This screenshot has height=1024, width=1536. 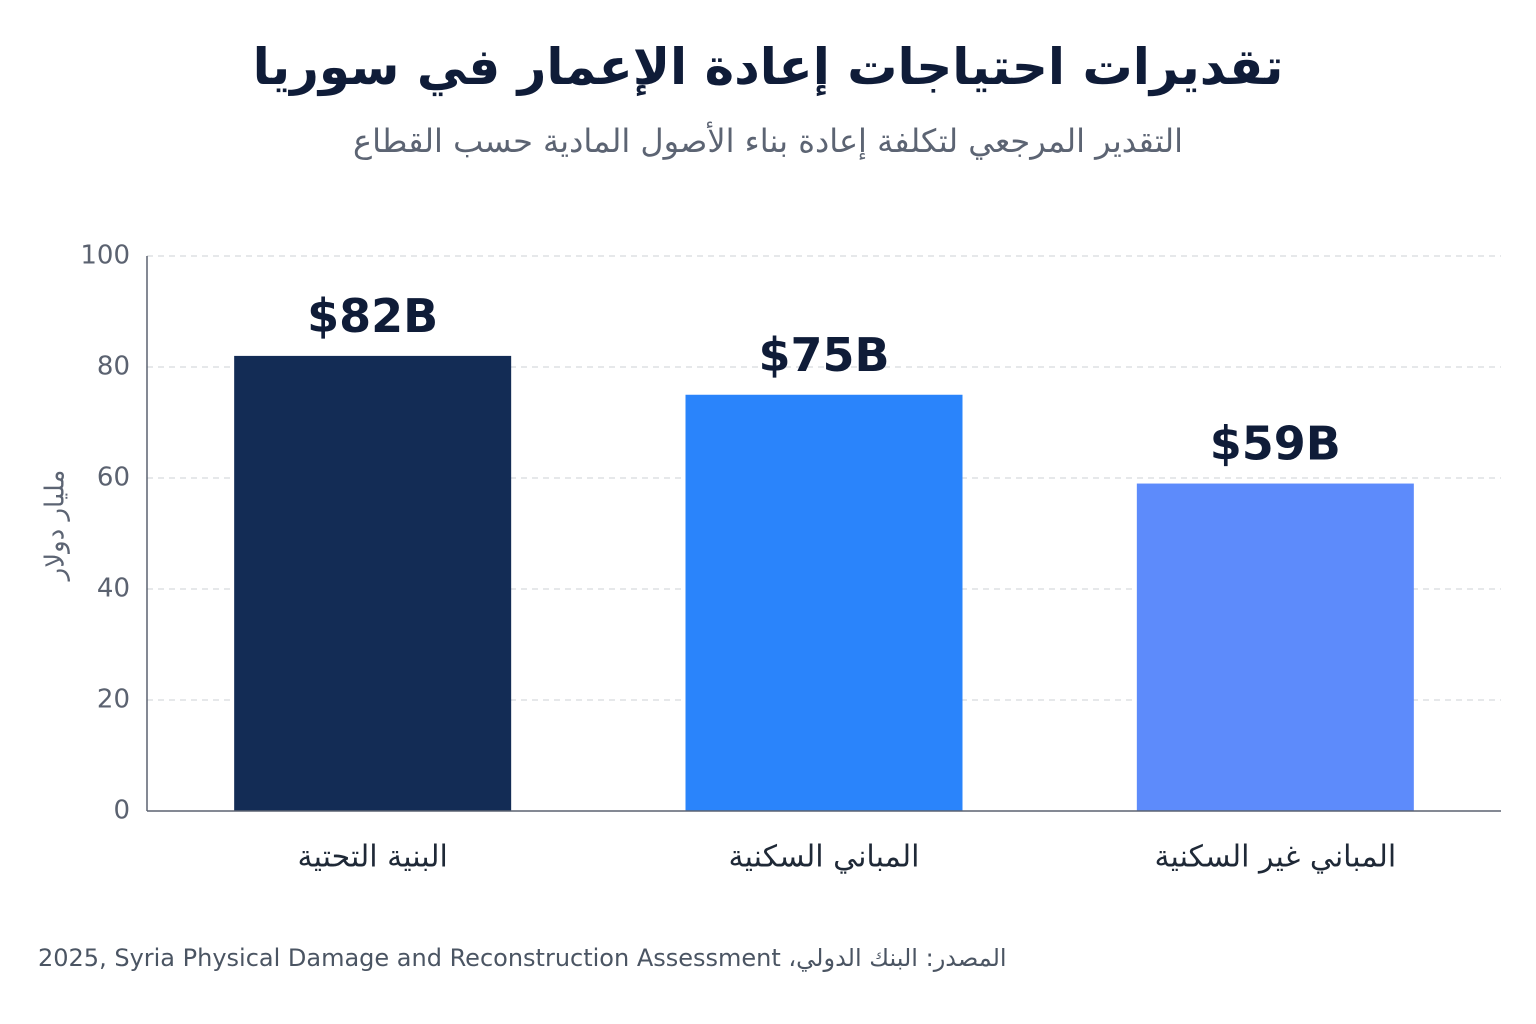 I want to click on y-tick-label: 40, so click(x=113, y=589).